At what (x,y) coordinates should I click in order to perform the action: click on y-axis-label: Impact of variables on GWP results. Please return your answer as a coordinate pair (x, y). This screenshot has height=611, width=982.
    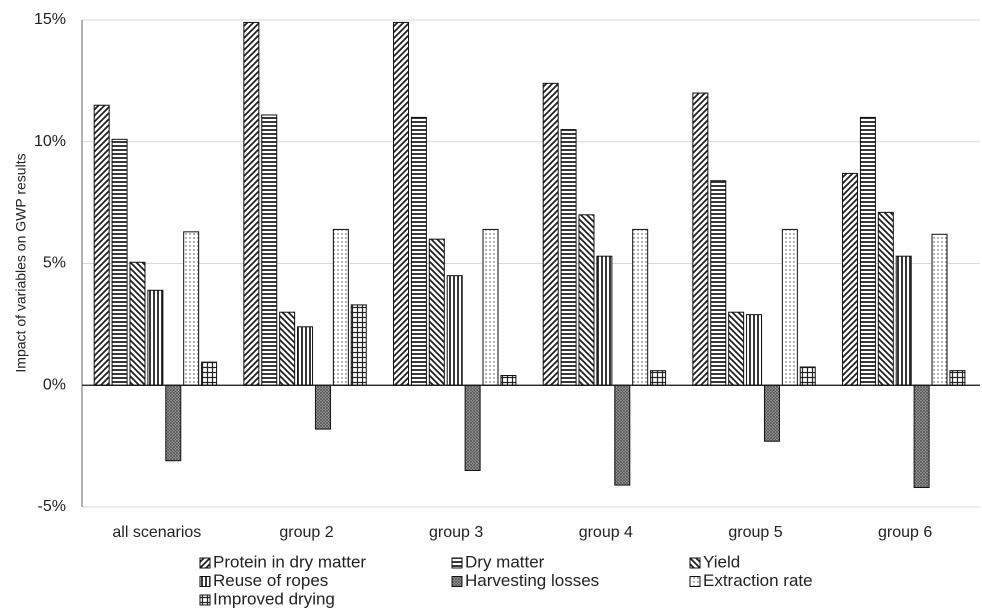
    Looking at the image, I should click on (21, 262).